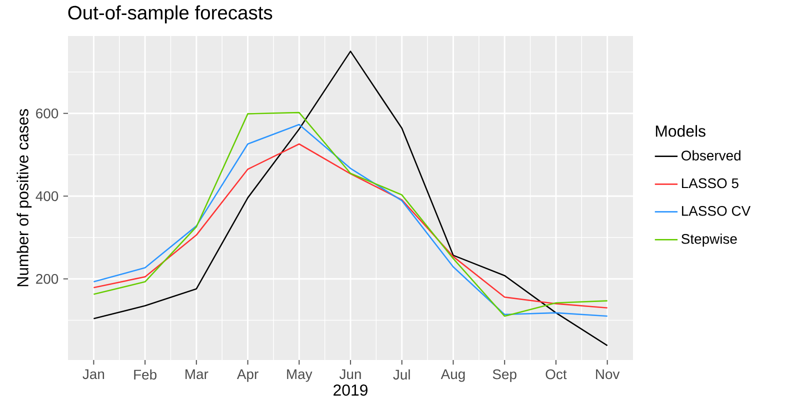 The height and width of the screenshot is (408, 791). Describe the element at coordinates (170, 14) in the screenshot. I see `chart-title: Out-of-sample forecasts` at that location.